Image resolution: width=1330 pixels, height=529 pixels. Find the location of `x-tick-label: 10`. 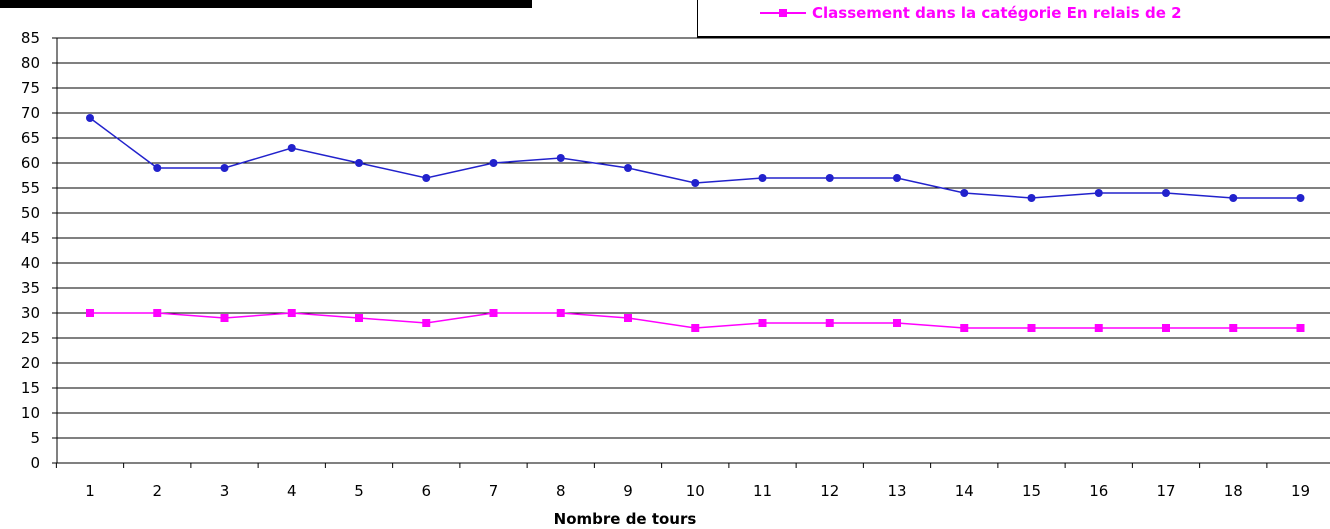

x-tick-label: 10 is located at coordinates (695, 491).